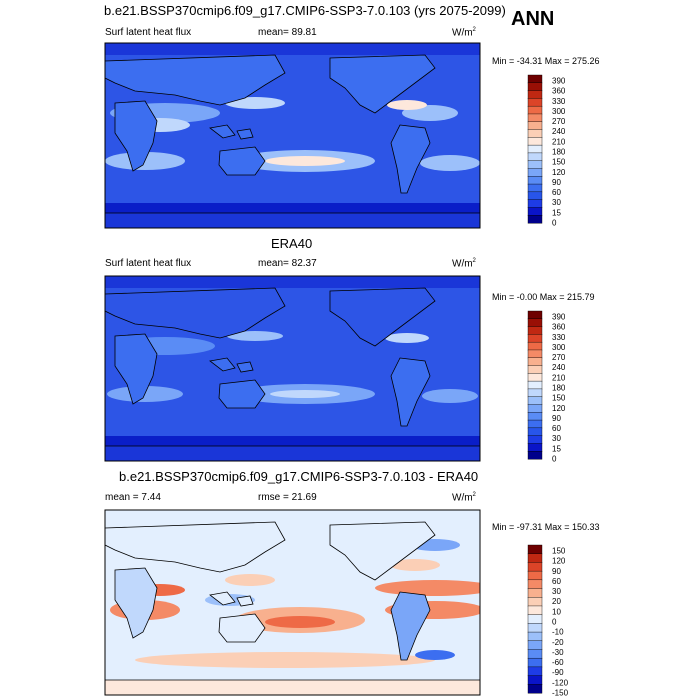 Image resolution: width=700 pixels, height=700 pixels. I want to click on colorbar-tick-label: 15, so click(556, 212).